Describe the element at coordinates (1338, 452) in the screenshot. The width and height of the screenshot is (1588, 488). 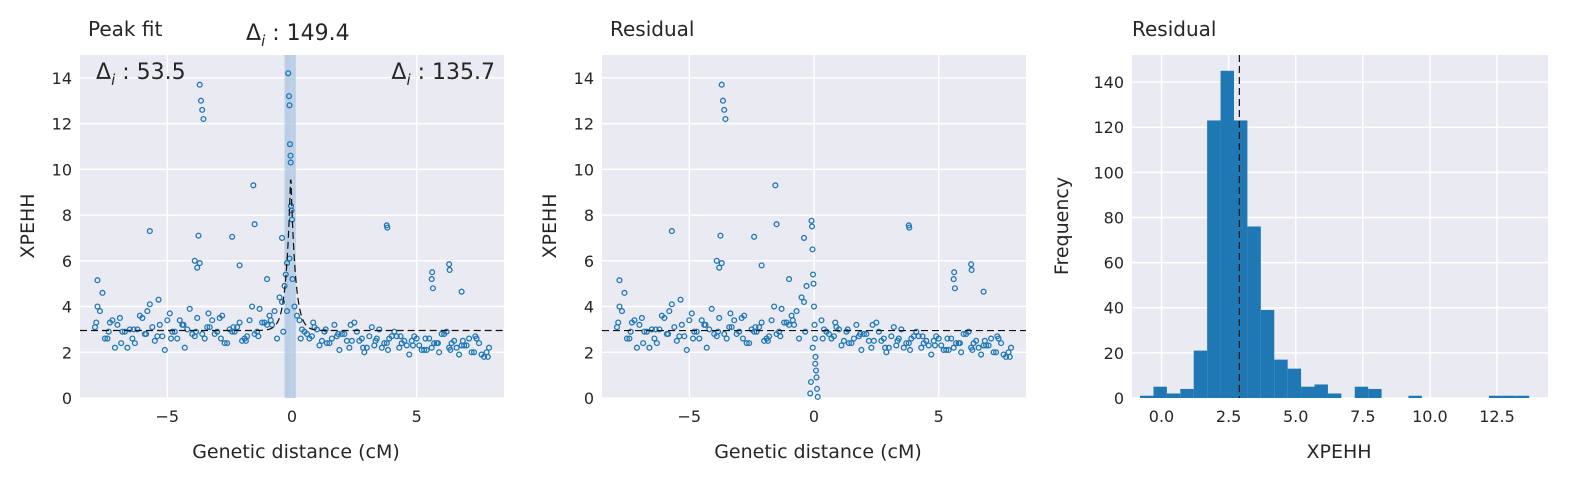
I see `x-axis-label: XPEHH` at that location.